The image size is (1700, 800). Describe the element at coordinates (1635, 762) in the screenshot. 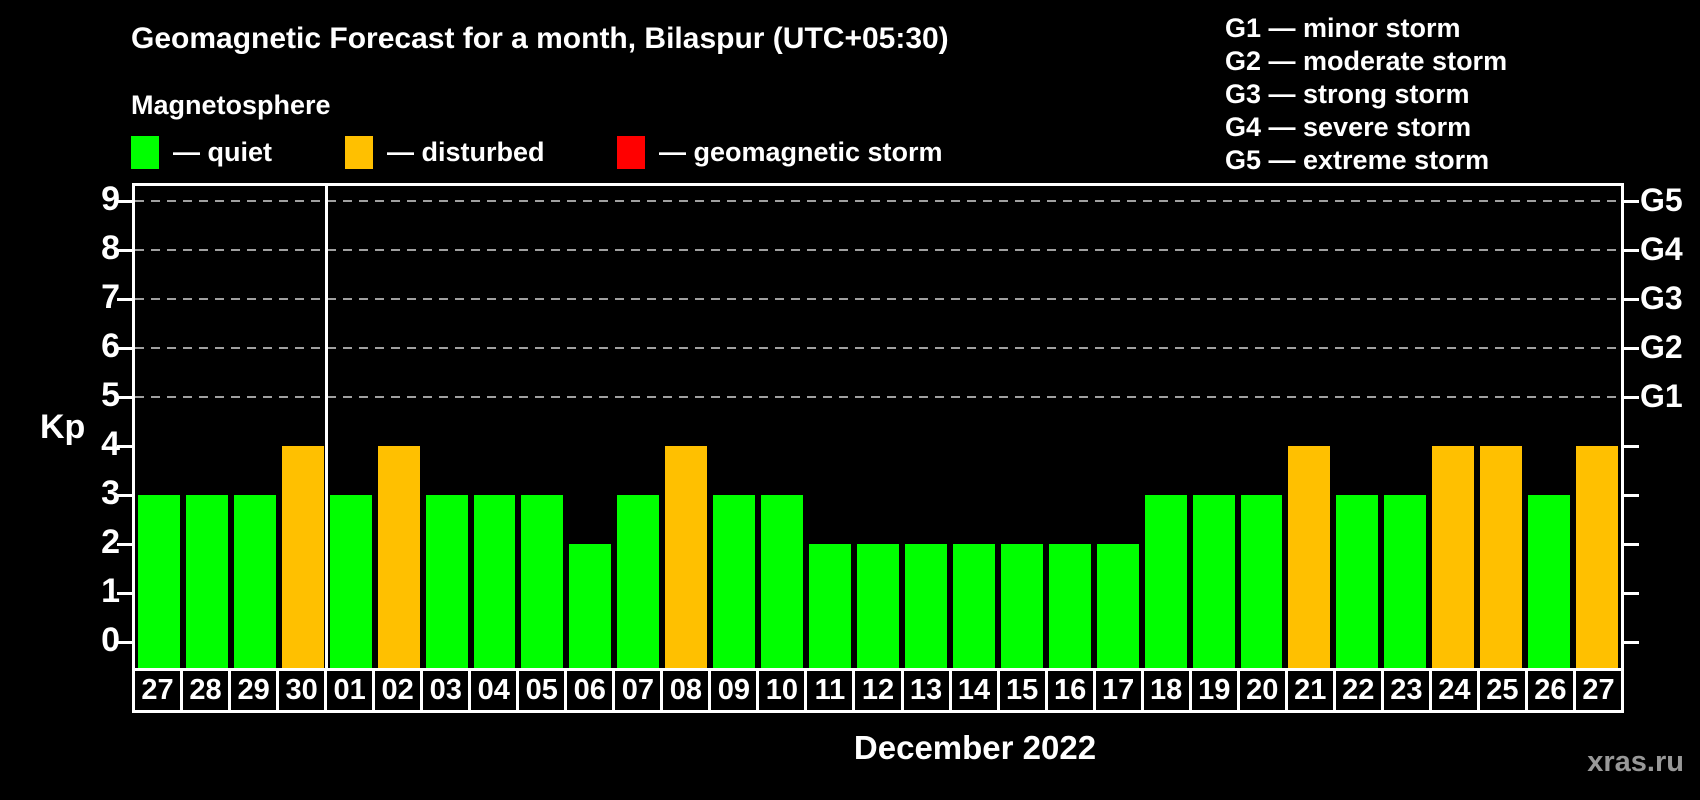

I see `watermark-xras: xras.ru` at that location.